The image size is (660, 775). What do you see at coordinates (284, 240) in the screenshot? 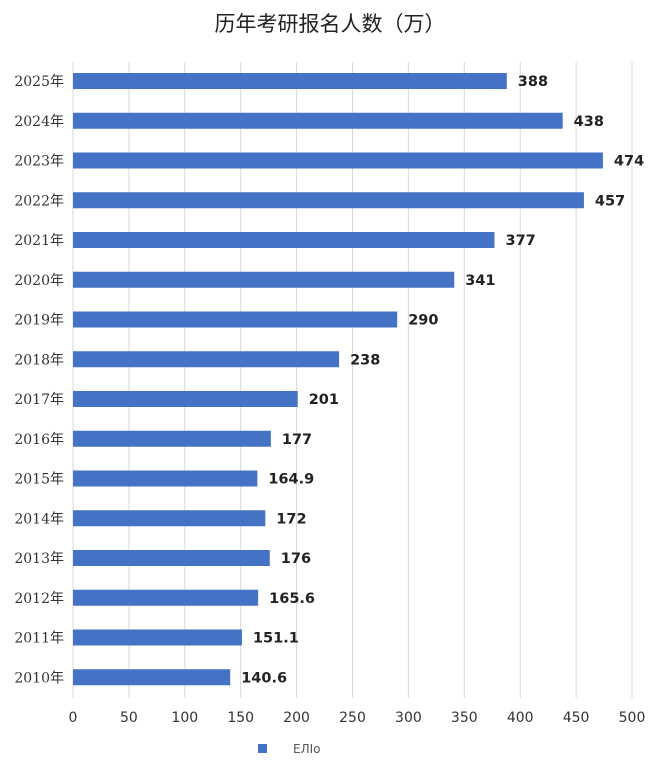
I see `bar-2021年` at bounding box center [284, 240].